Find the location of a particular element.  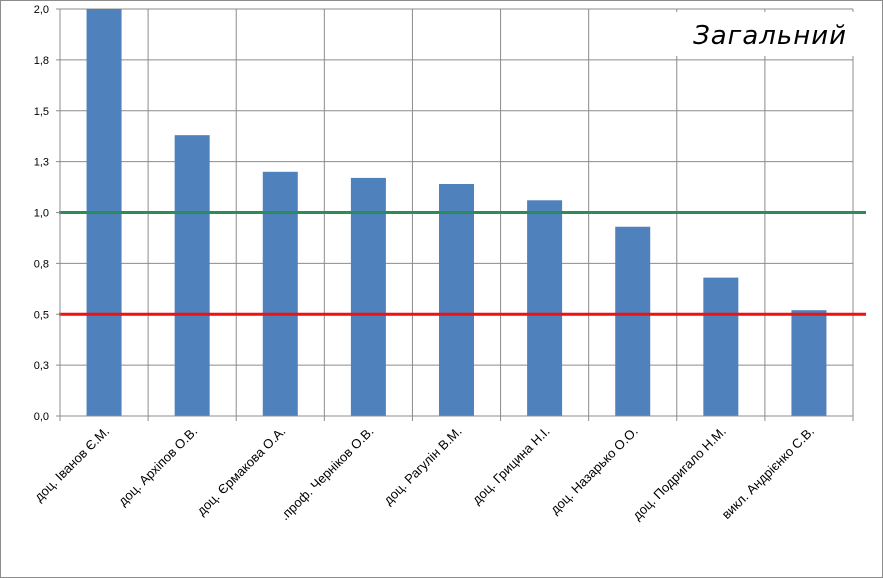

x-tick-label: доц. Рагулін В.М. is located at coordinates (423, 466).